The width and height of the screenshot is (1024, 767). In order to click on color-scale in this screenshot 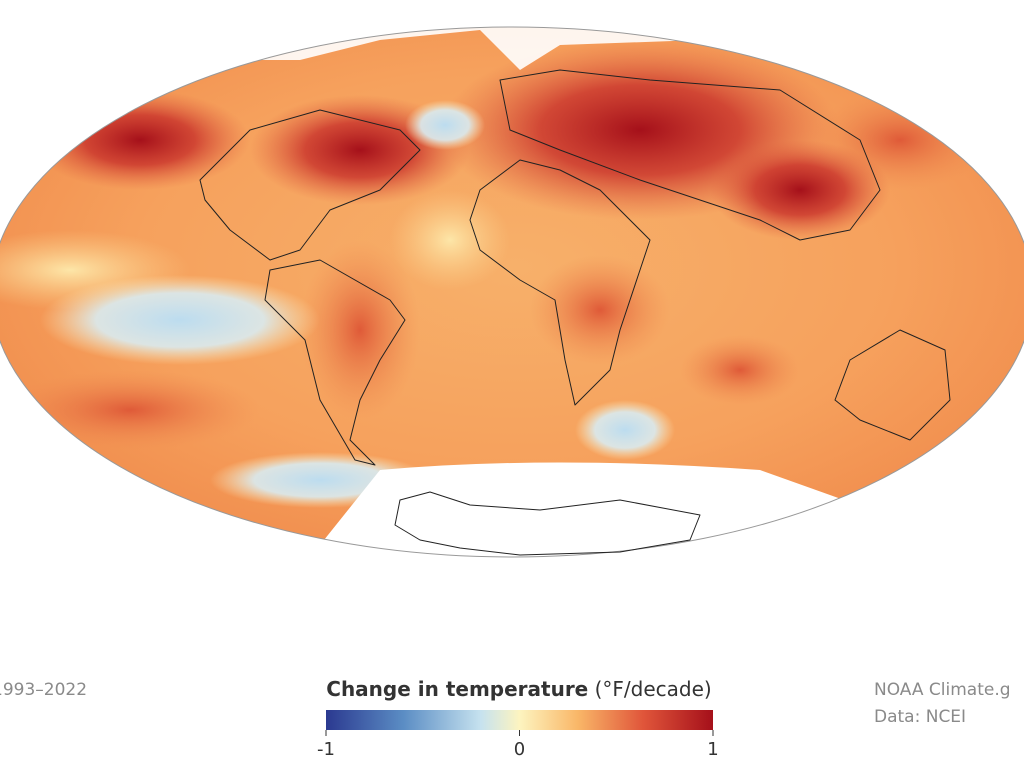, I will do `click(519, 720)`.